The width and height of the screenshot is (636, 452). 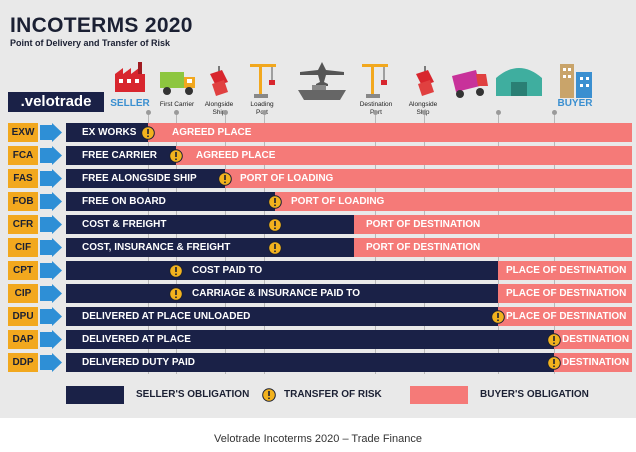 What do you see at coordinates (227, 270) in the screenshot?
I see `incoterm-name: COST PAID TO` at bounding box center [227, 270].